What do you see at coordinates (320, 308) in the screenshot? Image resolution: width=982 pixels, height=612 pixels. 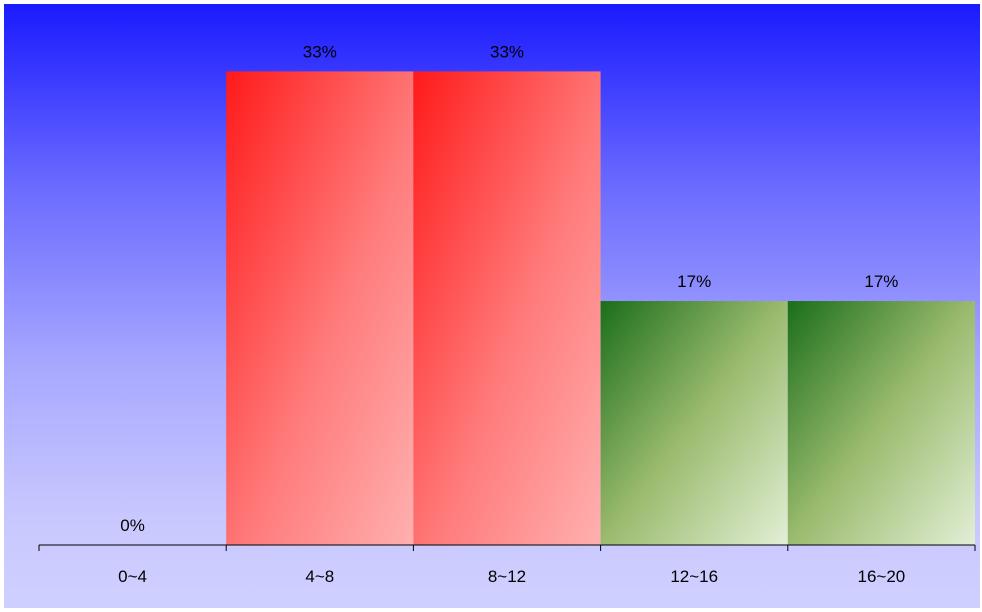 I see `bar-4~8` at bounding box center [320, 308].